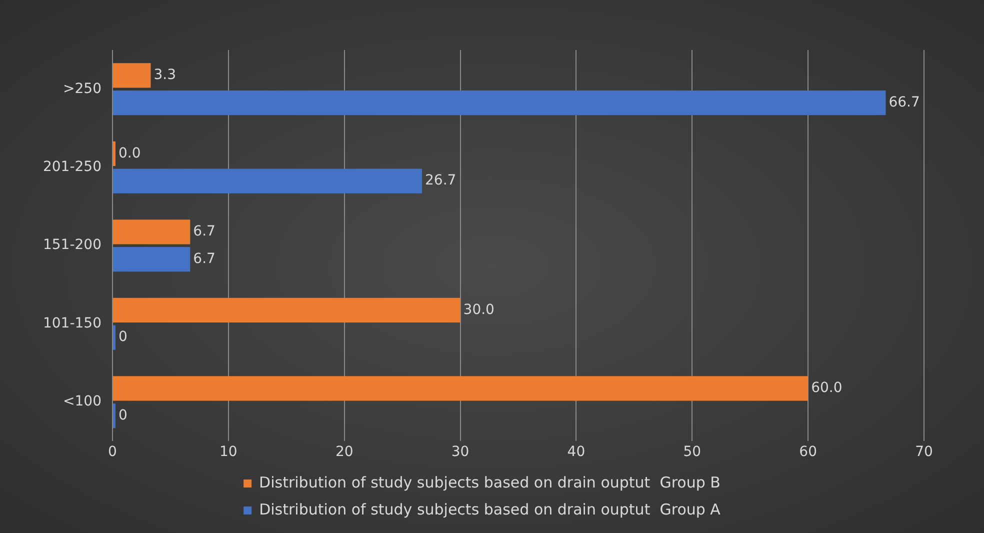 The height and width of the screenshot is (533, 984). I want to click on data-label: 66.7, so click(904, 102).